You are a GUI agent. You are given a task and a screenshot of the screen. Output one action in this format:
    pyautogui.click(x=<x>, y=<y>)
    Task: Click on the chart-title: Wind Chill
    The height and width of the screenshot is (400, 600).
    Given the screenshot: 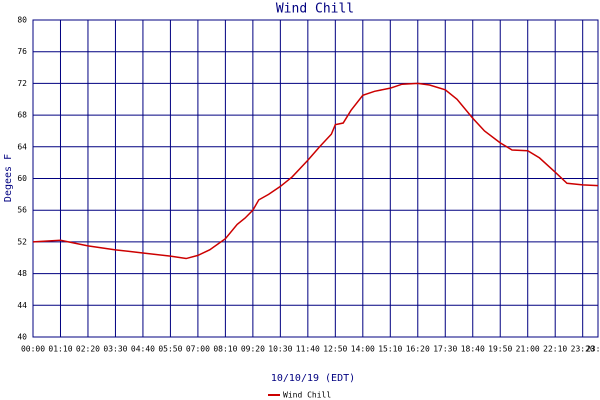 What is the action you would take?
    pyautogui.click(x=315, y=9)
    